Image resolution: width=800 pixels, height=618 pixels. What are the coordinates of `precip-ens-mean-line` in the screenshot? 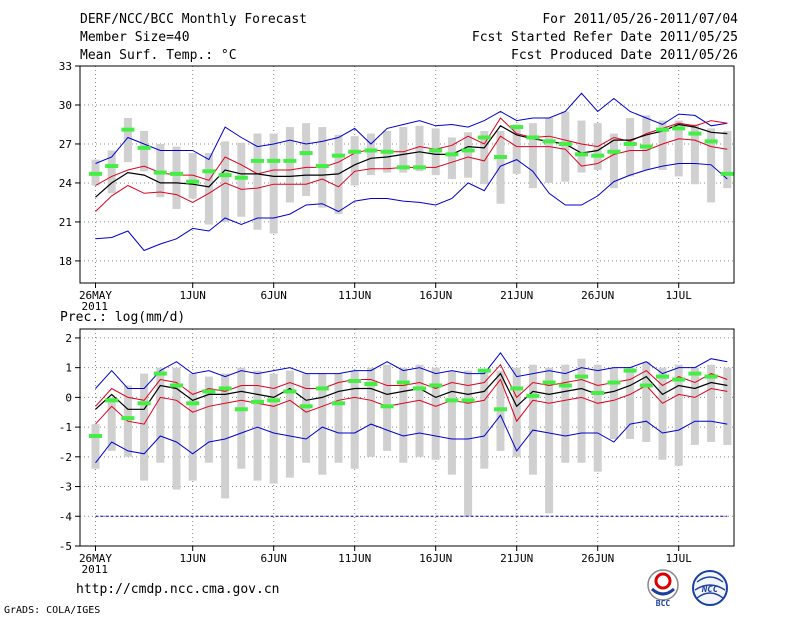 It's located at (411, 391).